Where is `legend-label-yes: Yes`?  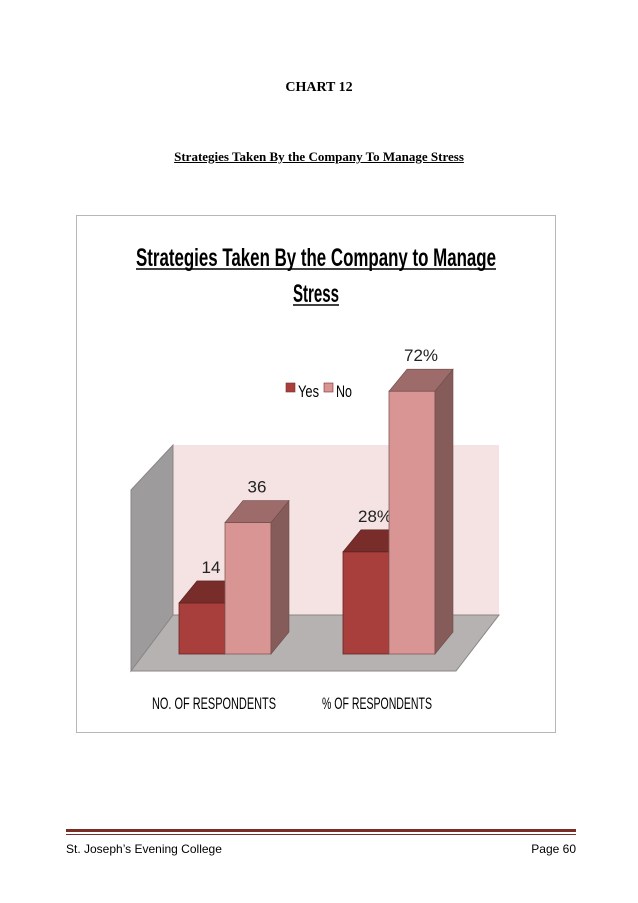 legend-label-yes: Yes is located at coordinates (308, 391).